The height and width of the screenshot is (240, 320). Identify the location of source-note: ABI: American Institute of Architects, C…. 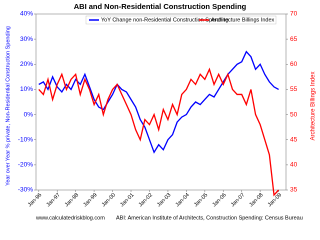
(209, 218).